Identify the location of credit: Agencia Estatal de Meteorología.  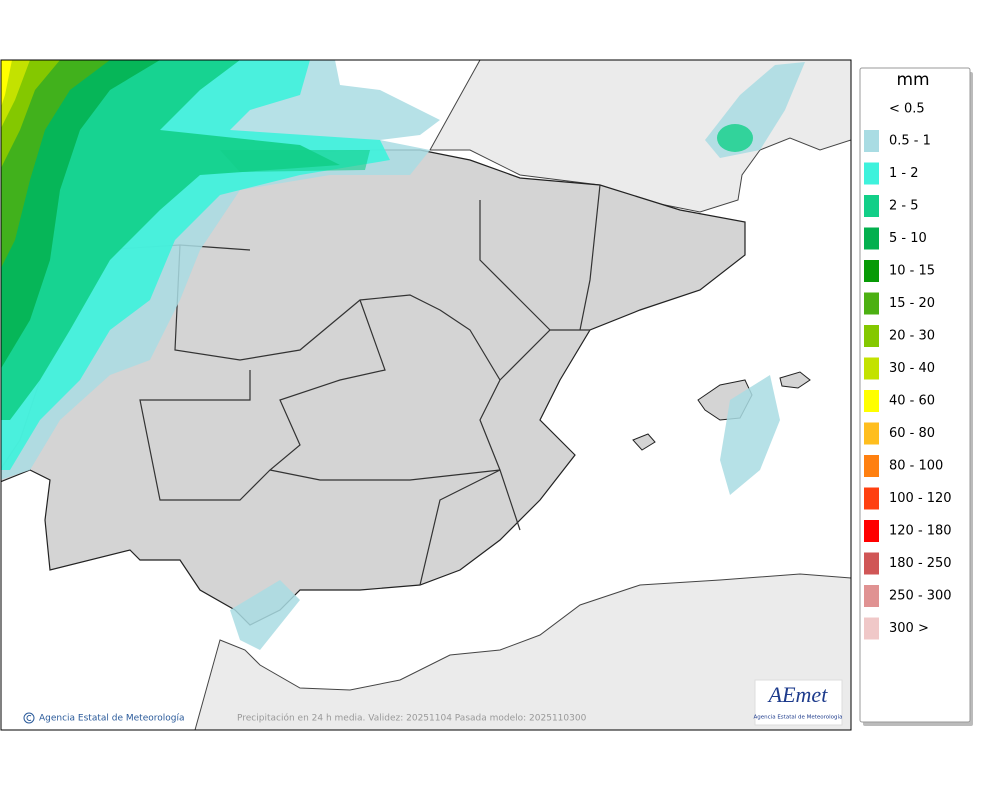
(104, 718).